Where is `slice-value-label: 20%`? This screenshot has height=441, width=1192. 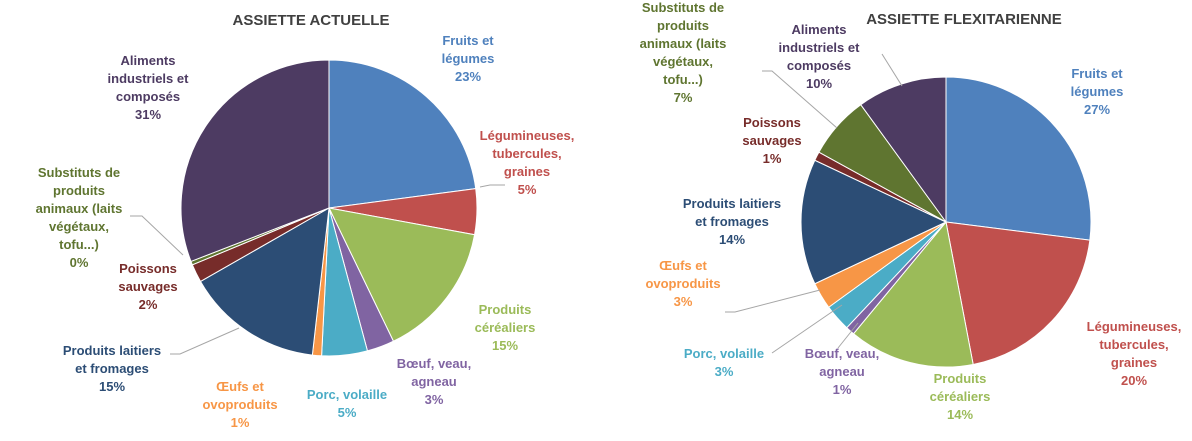
slice-value-label: 20% is located at coordinates (1134, 380).